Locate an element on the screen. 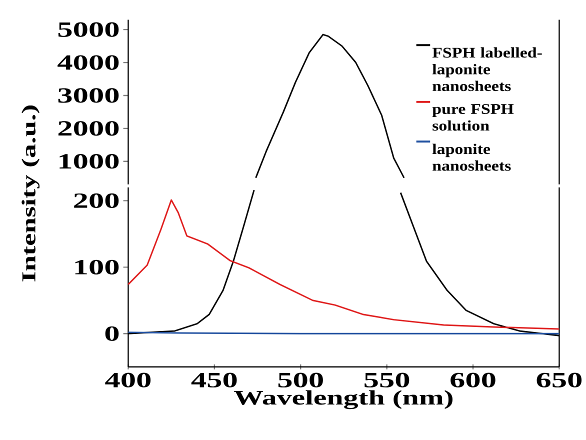 This screenshot has height=440, width=586. x-axis-title: Wavelength (nm) is located at coordinates (343, 400).